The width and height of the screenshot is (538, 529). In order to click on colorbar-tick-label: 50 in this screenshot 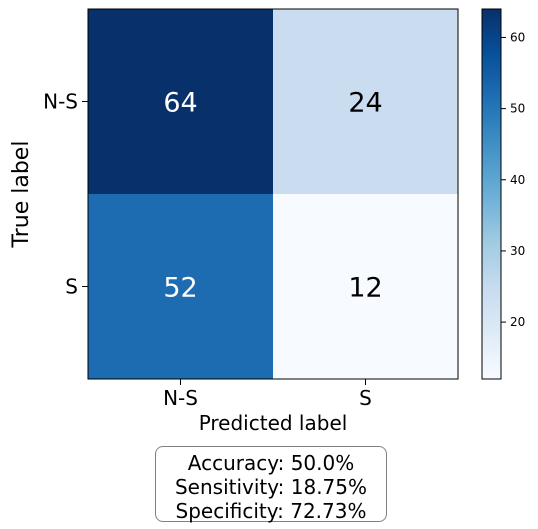, I will do `click(517, 109)`.